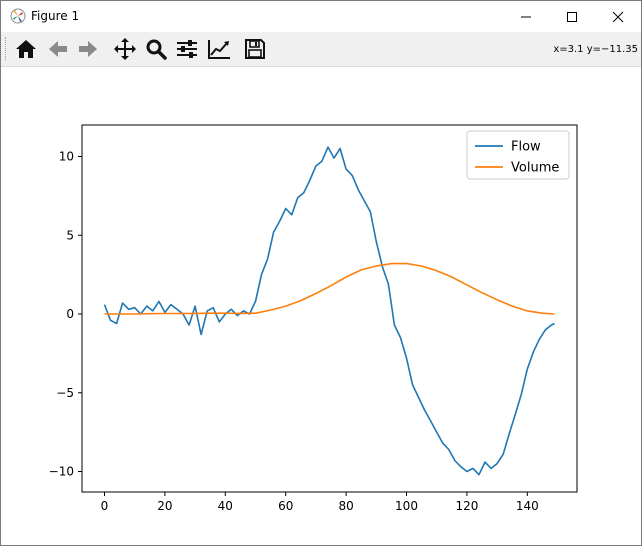 The image size is (642, 549). I want to click on home-icon, so click(26, 49).